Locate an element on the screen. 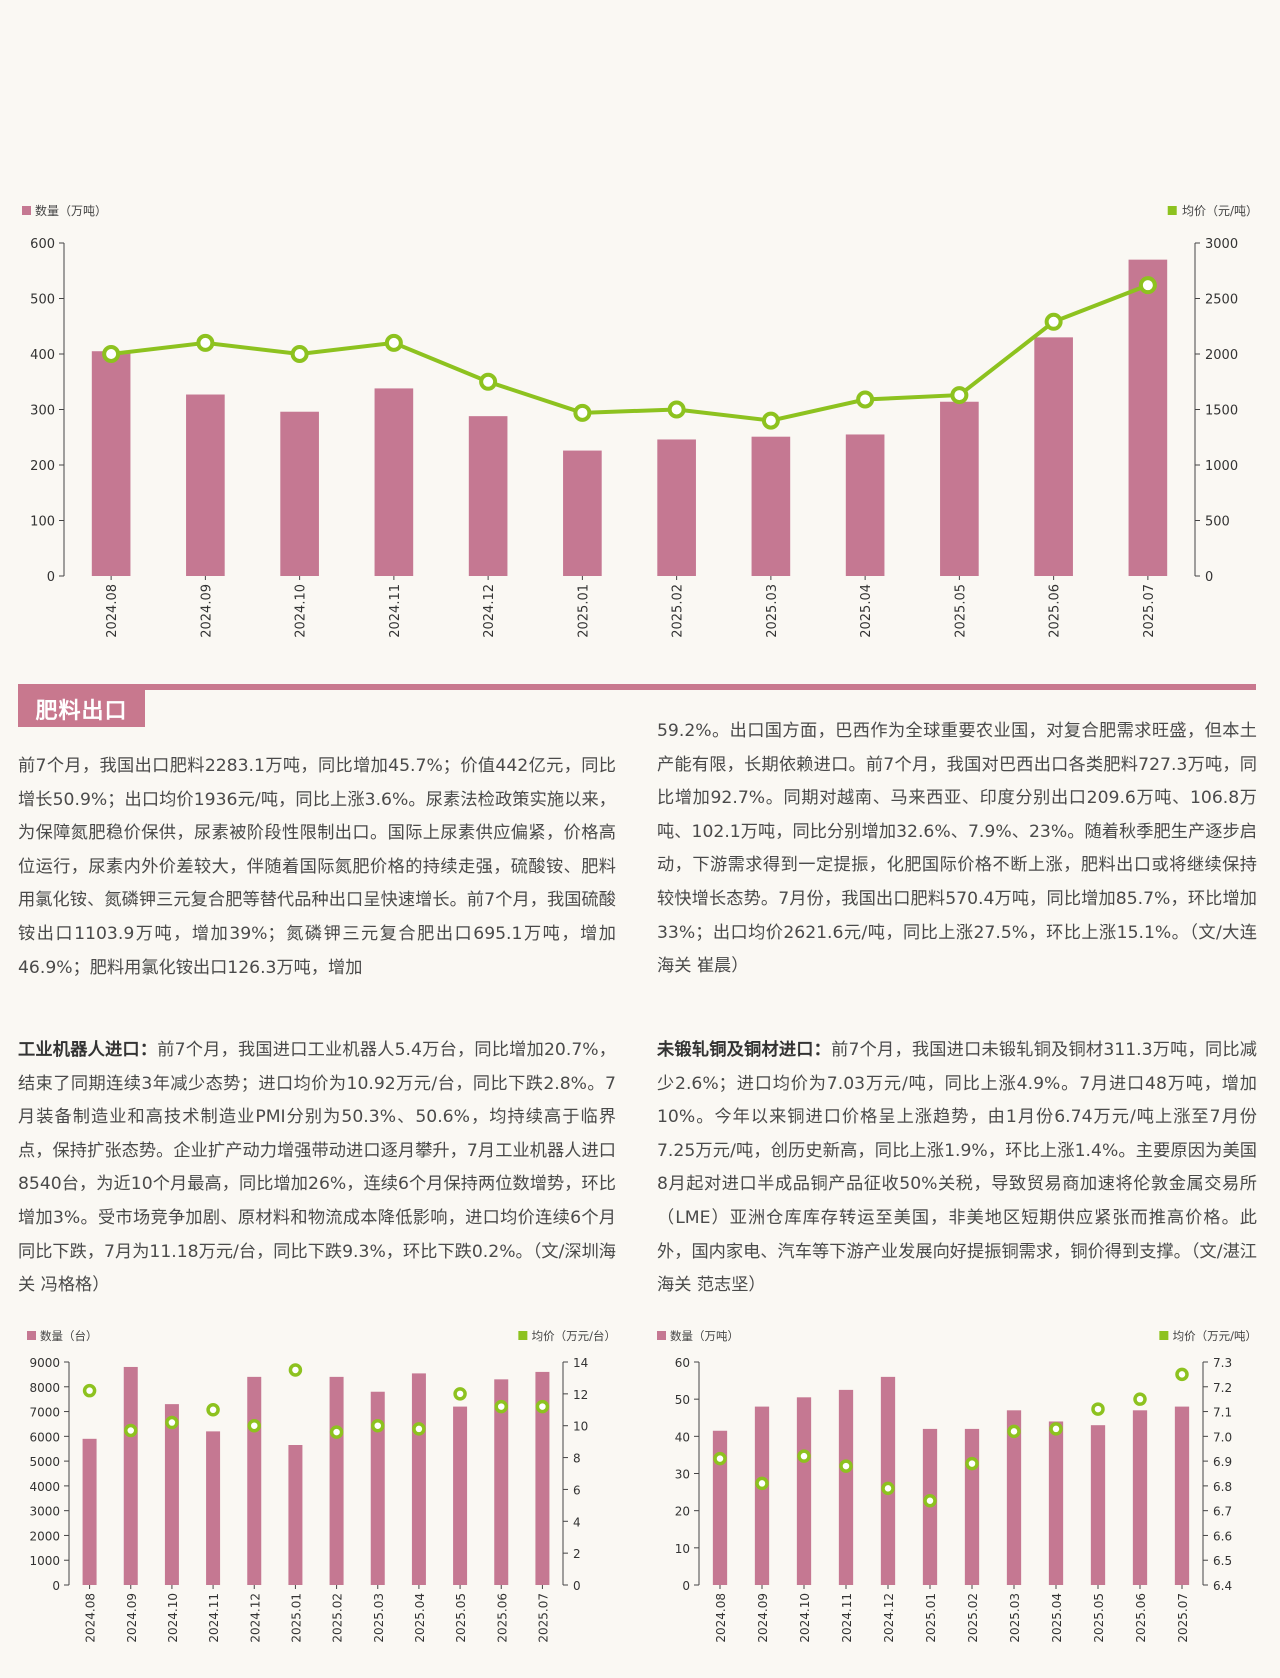 The width and height of the screenshot is (1280, 1678). y-tick-label-right: 6.5 is located at coordinates (1222, 1561).